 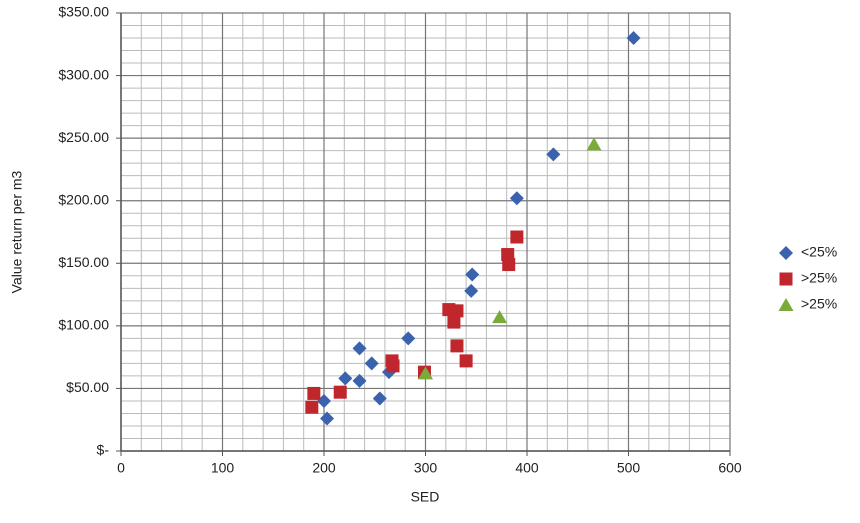 What do you see at coordinates (83, 262) in the screenshot?
I see `y-tick-label: $150.00` at bounding box center [83, 262].